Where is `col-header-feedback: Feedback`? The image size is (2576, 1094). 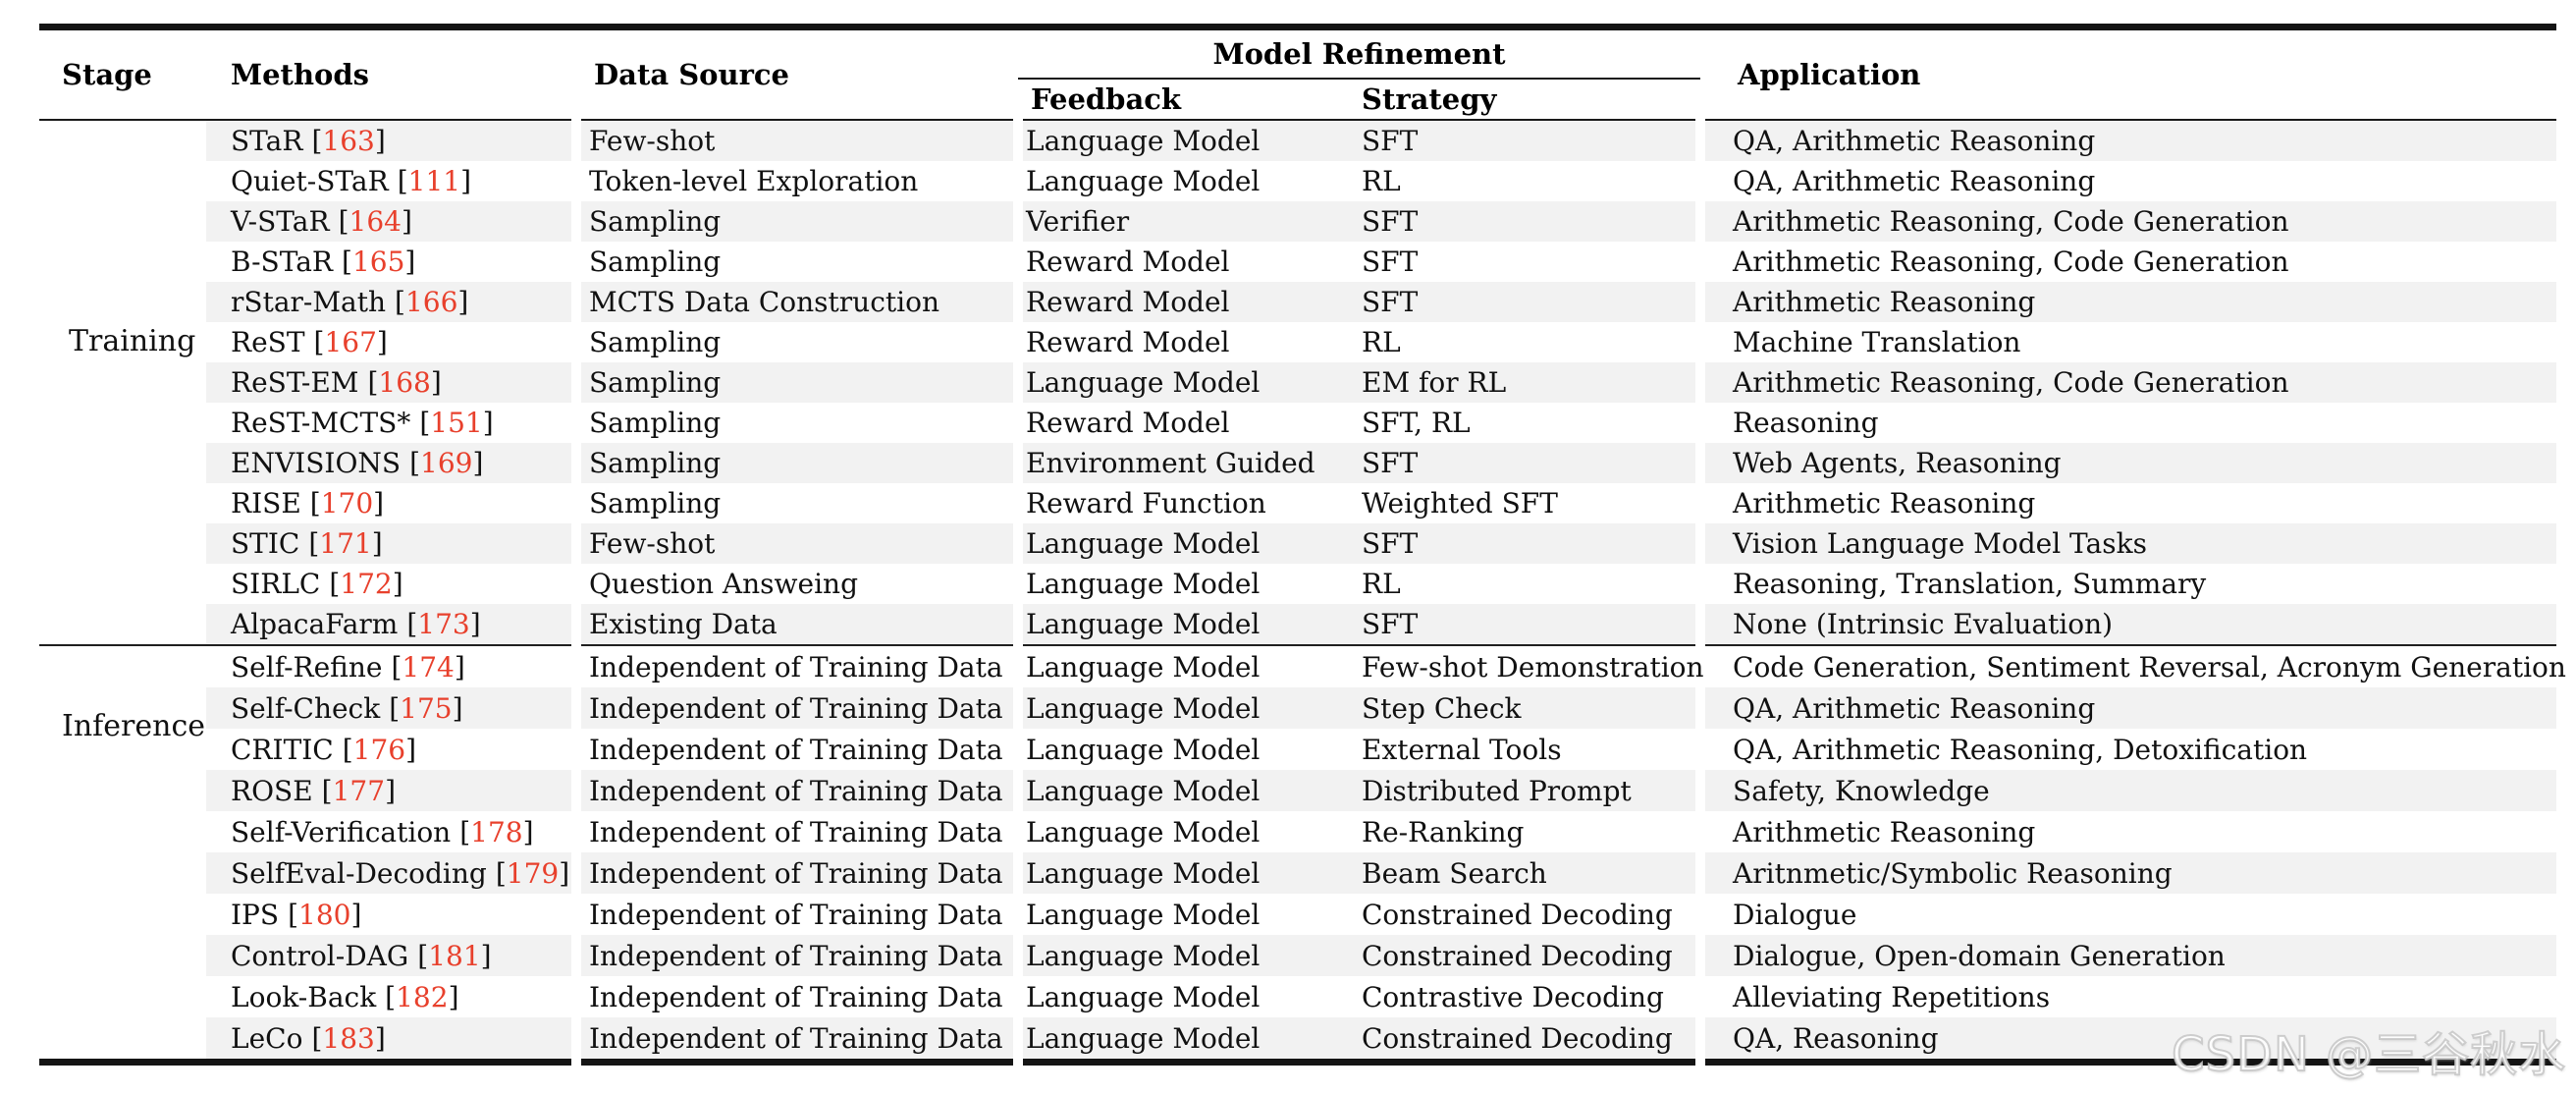 col-header-feedback: Feedback is located at coordinates (1189, 100).